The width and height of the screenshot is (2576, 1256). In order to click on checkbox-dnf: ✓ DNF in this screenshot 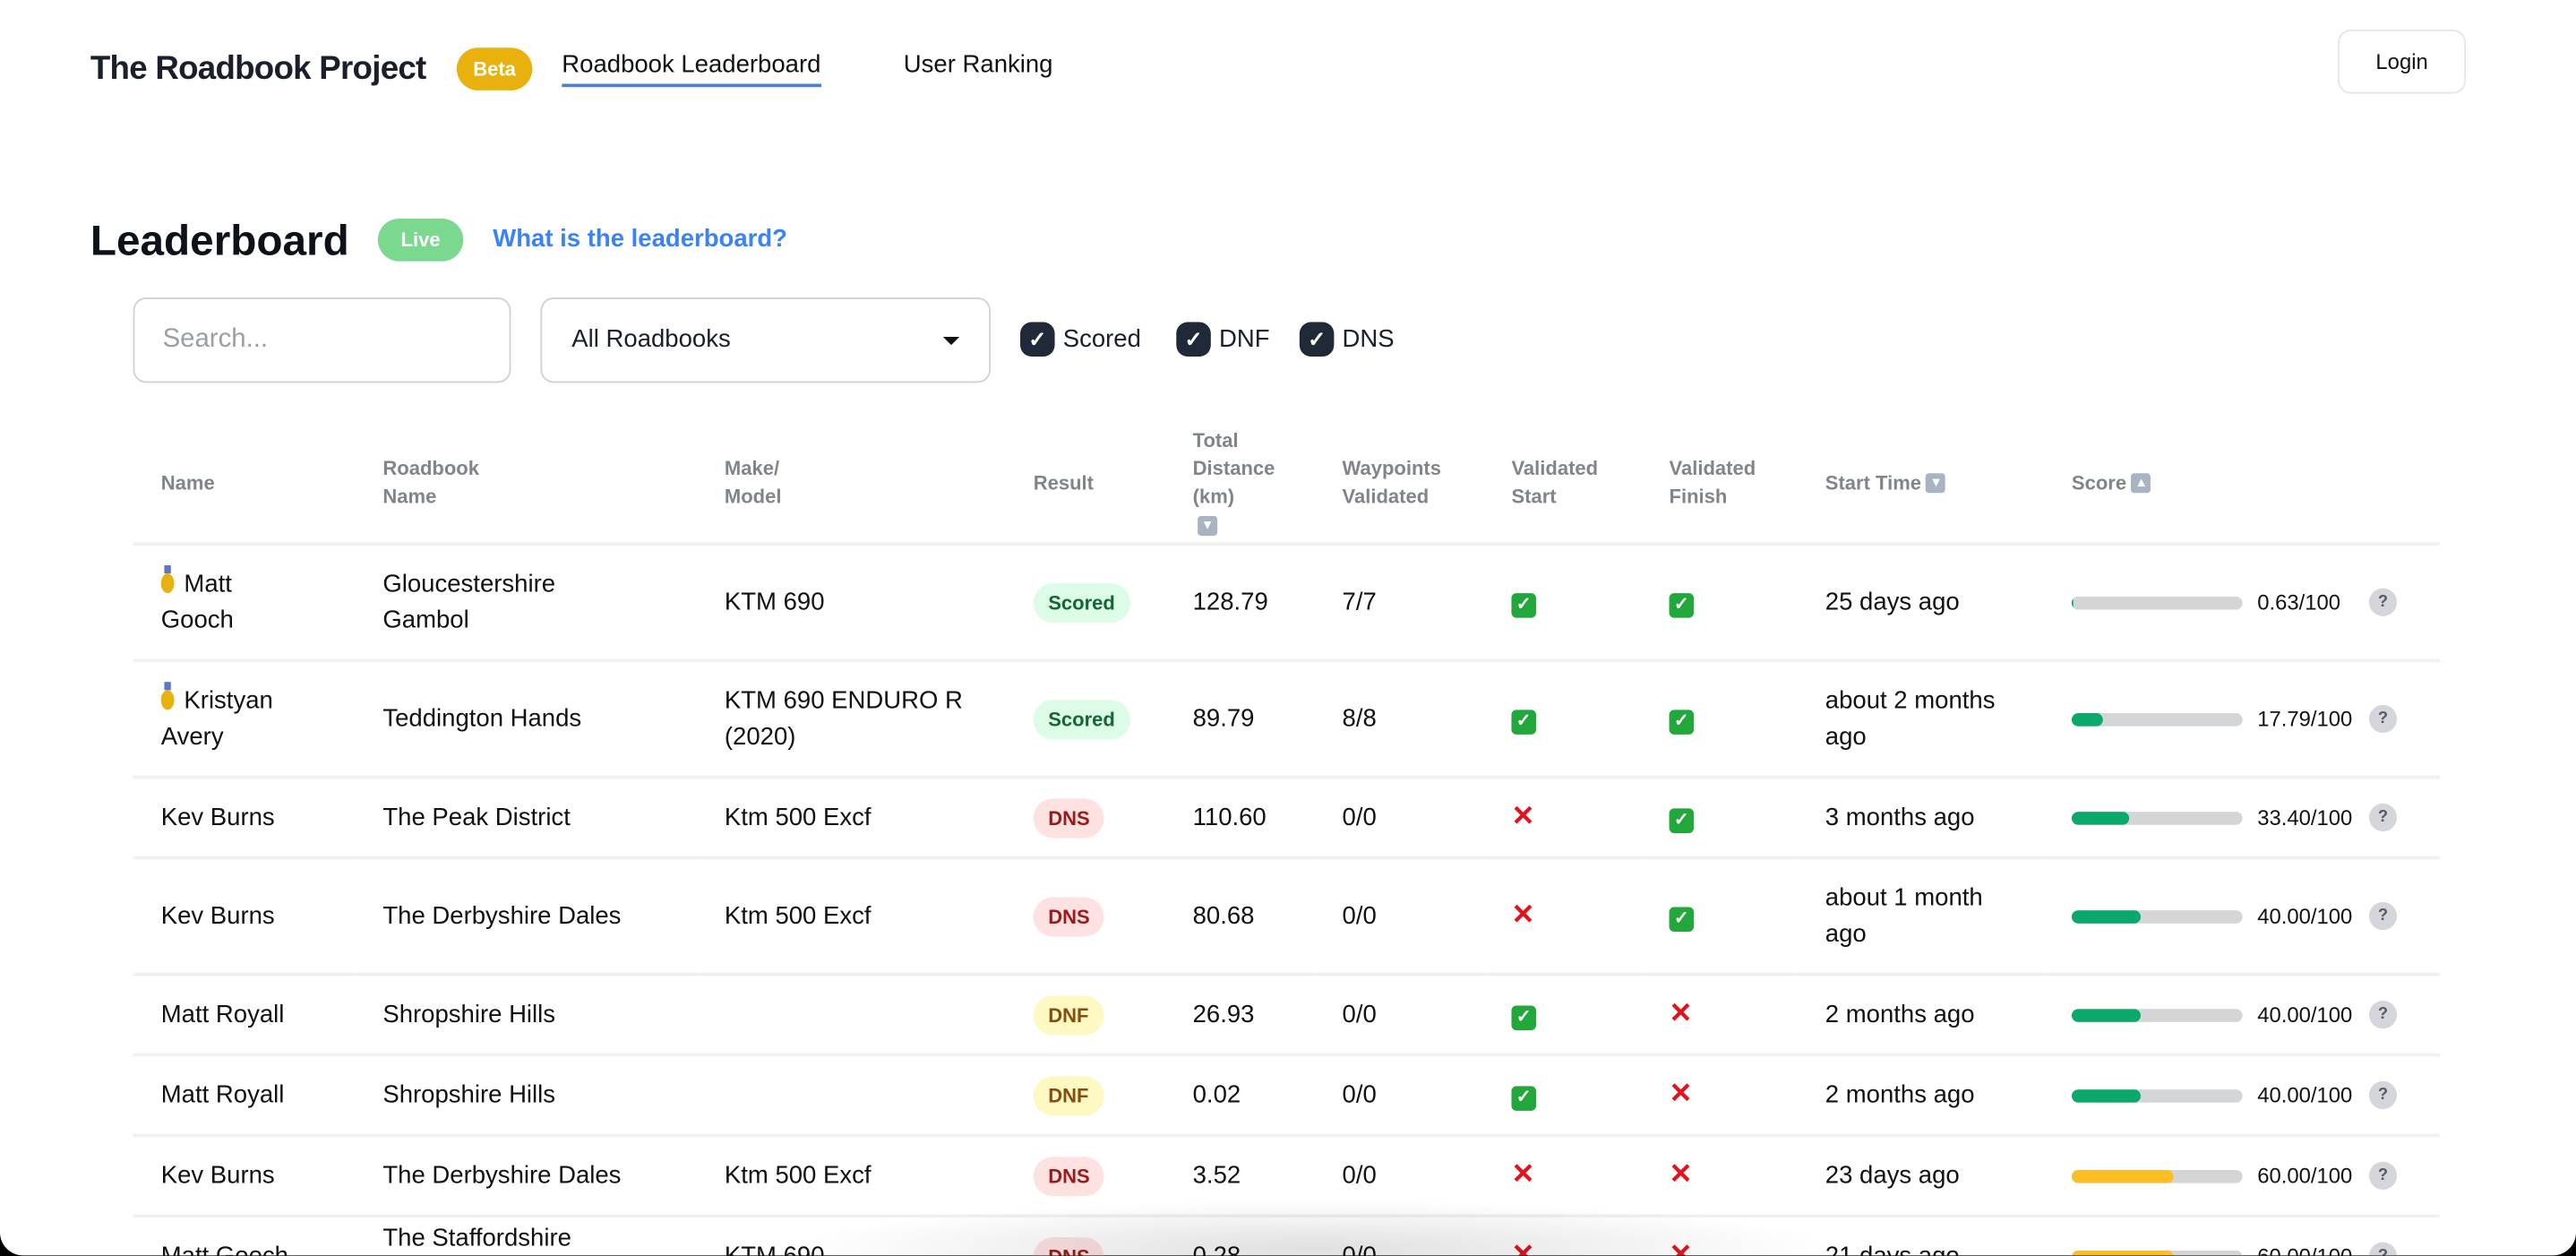, I will do `click(1223, 339)`.